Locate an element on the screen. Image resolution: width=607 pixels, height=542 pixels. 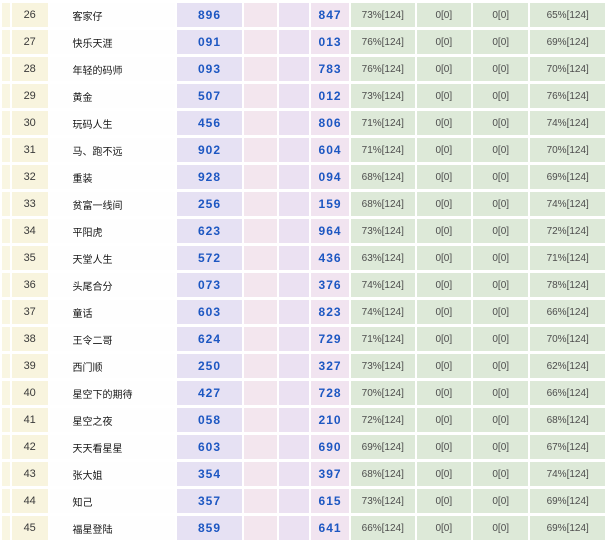
prediction-number-2: 012 is located at coordinates (330, 96).